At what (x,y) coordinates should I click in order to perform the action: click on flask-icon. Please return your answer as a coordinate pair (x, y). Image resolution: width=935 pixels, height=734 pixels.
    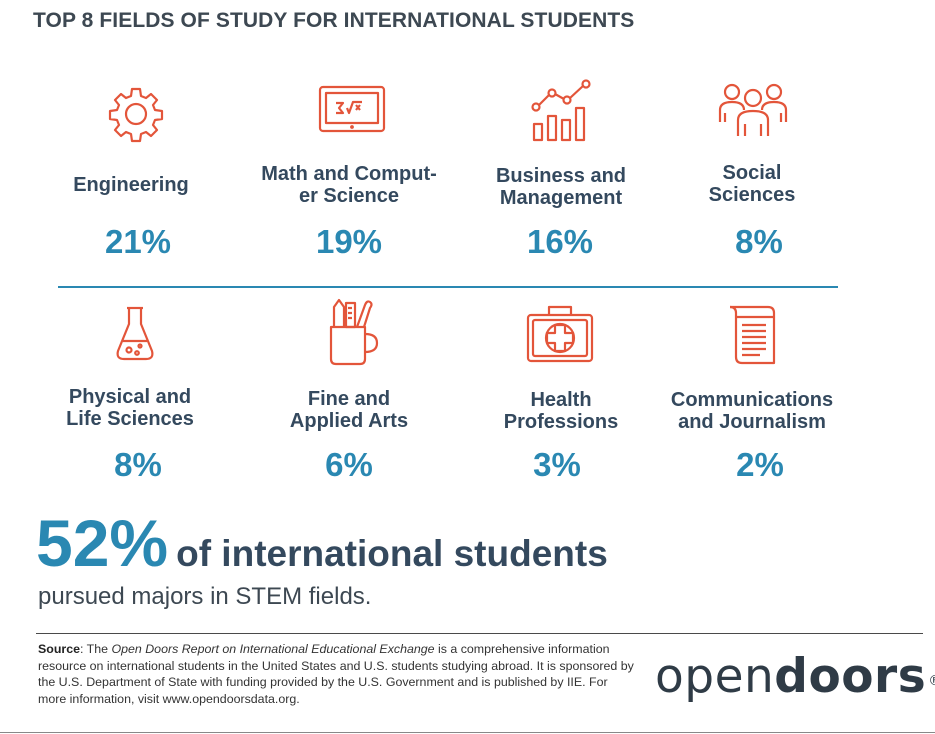
    Looking at the image, I should click on (135, 334).